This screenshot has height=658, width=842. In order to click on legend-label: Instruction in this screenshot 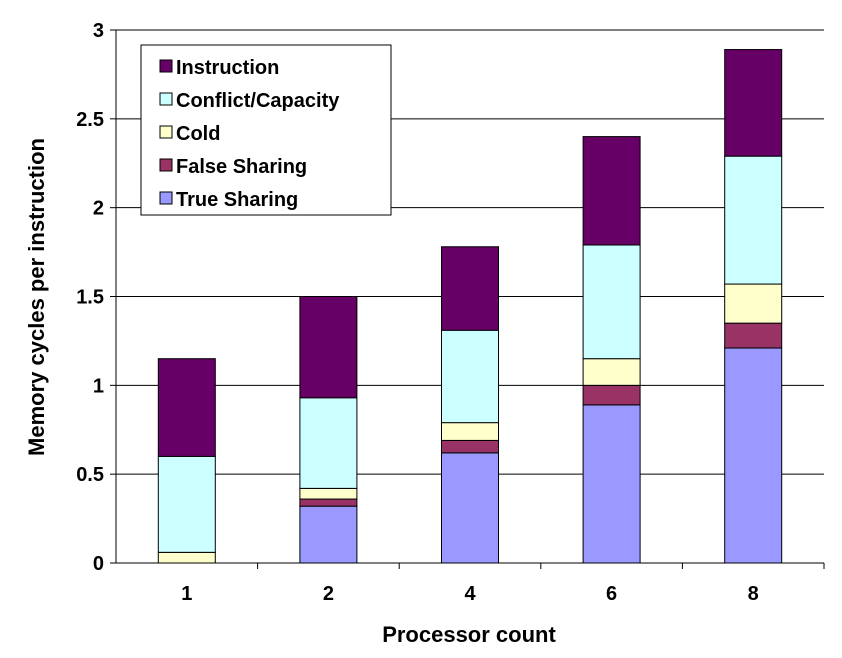, I will do `click(227, 68)`.